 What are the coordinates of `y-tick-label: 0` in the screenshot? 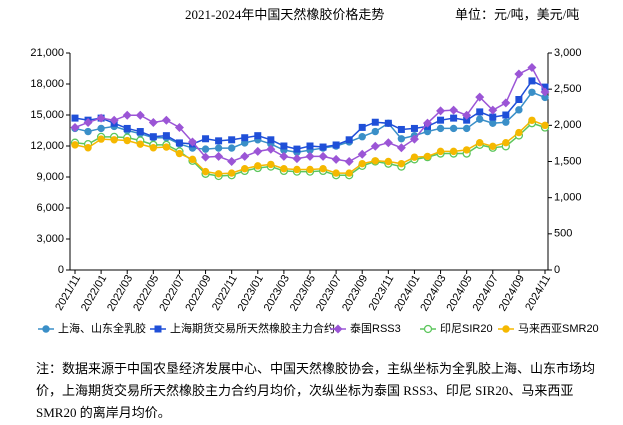 It's located at (61, 270).